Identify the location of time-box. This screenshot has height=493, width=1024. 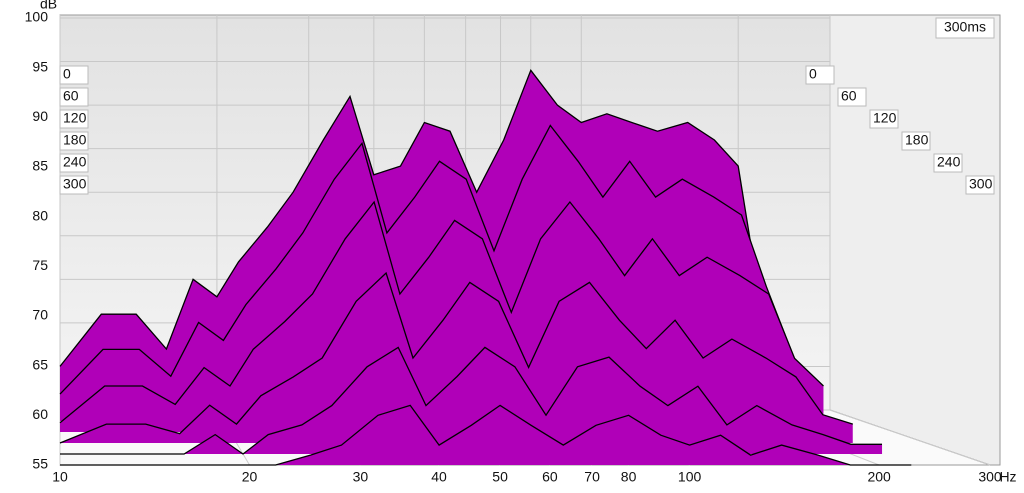
(965, 28).